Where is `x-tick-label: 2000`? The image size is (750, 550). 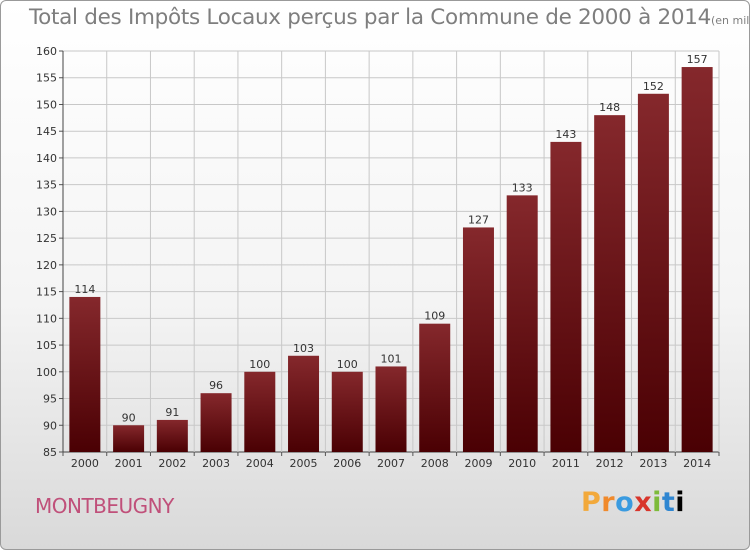 x-tick-label: 2000 is located at coordinates (85, 463).